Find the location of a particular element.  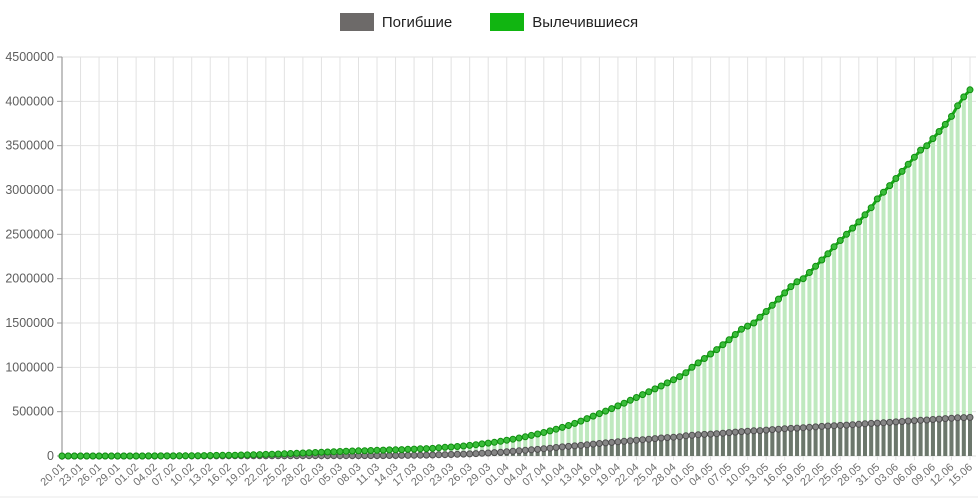

y-tick-label: 1500000 is located at coordinates (29, 323).